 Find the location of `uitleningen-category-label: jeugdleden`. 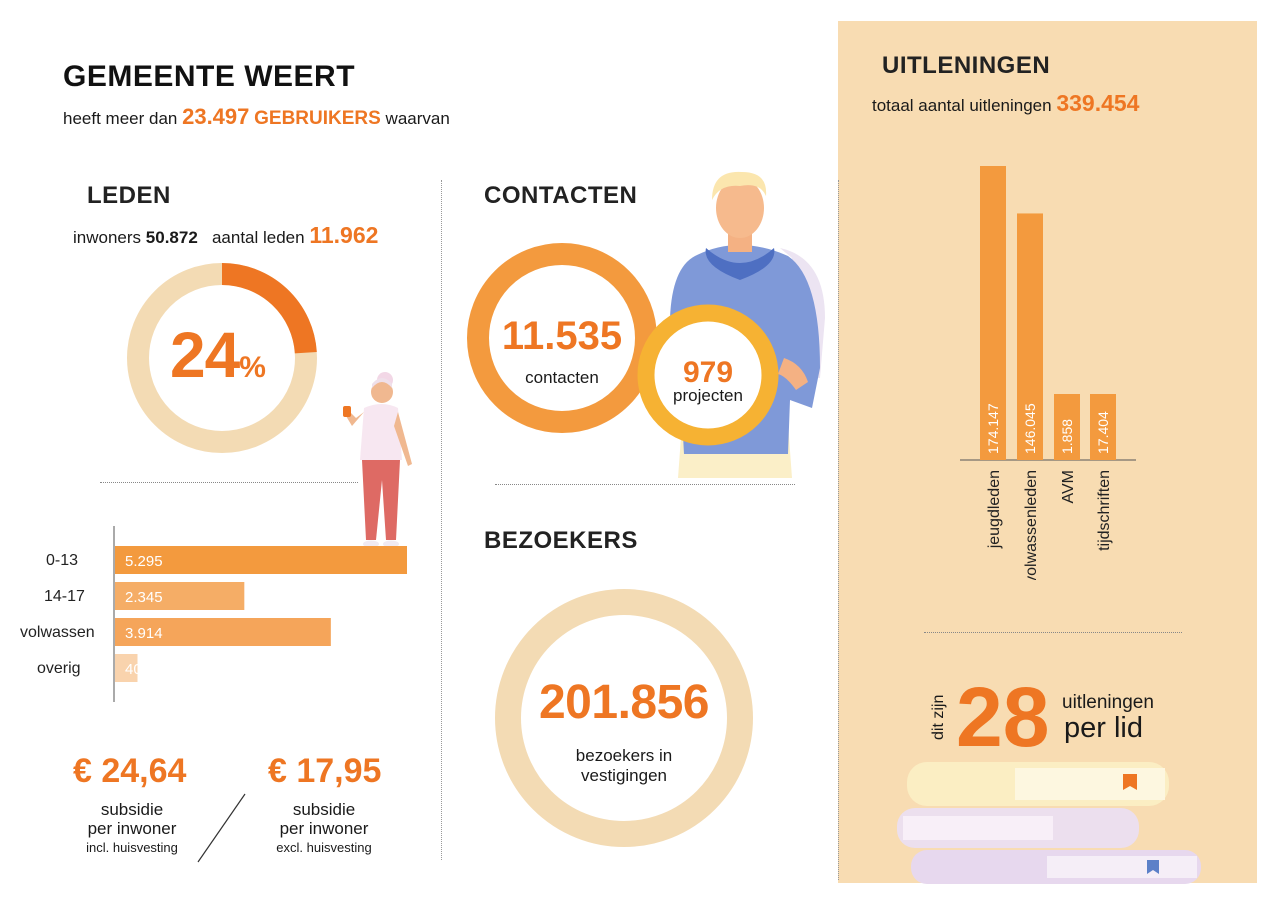

uitleningen-category-label: jeugdleden is located at coordinates (994, 509).